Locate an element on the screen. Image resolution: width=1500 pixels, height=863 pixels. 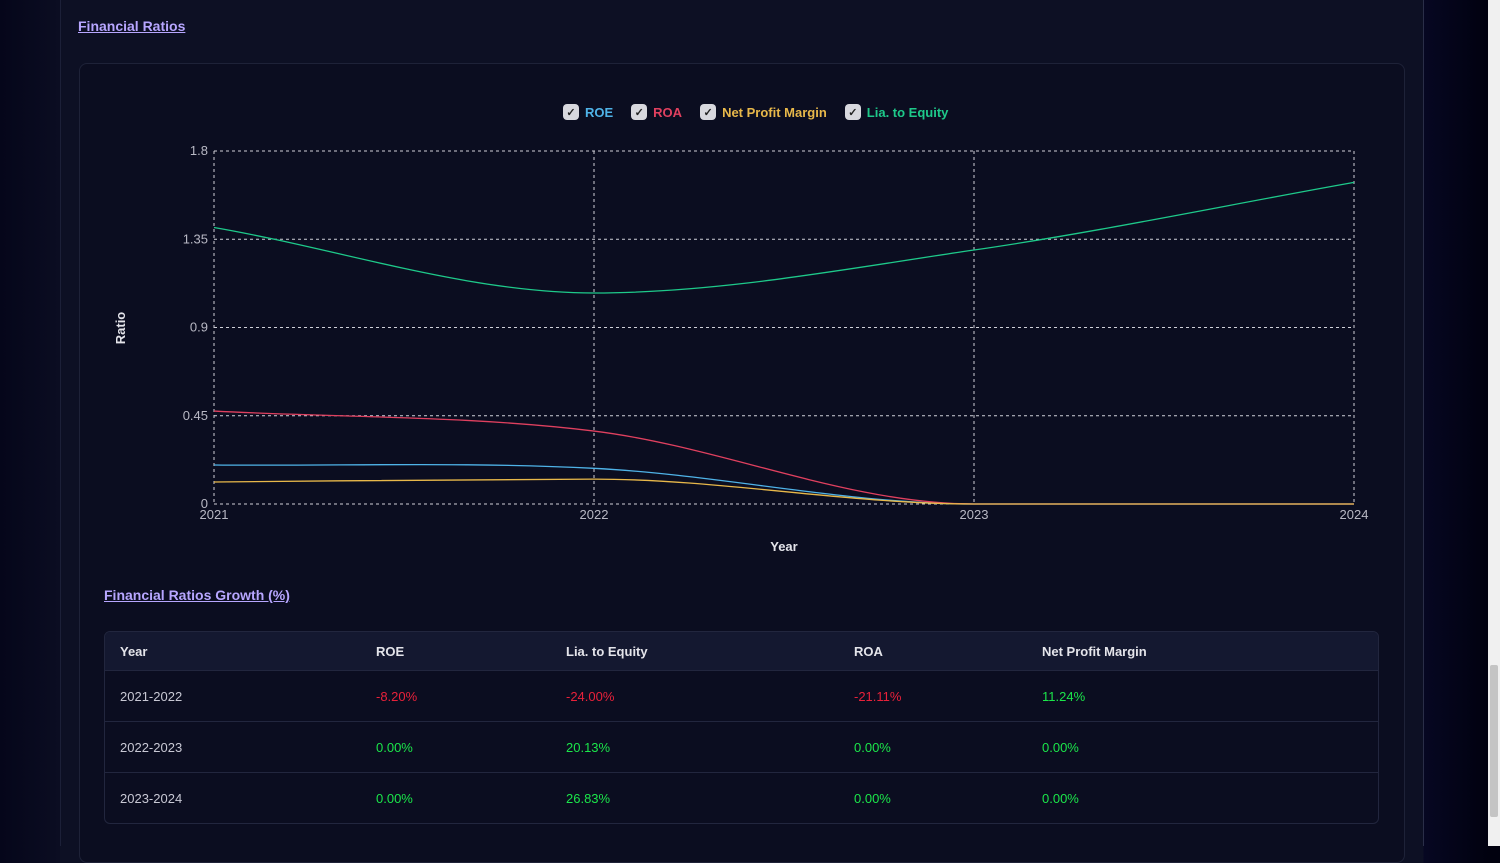
table-cell: 26.83% is located at coordinates (588, 798).